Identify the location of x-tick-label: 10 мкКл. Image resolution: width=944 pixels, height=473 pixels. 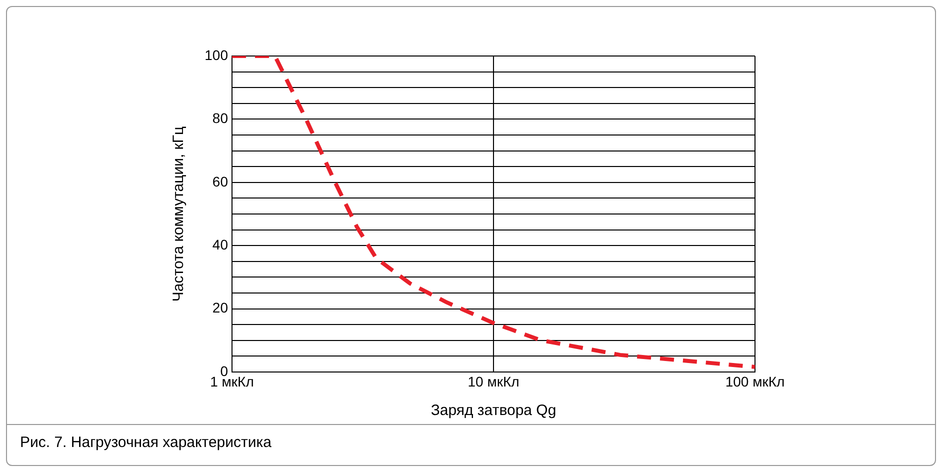
(494, 381).